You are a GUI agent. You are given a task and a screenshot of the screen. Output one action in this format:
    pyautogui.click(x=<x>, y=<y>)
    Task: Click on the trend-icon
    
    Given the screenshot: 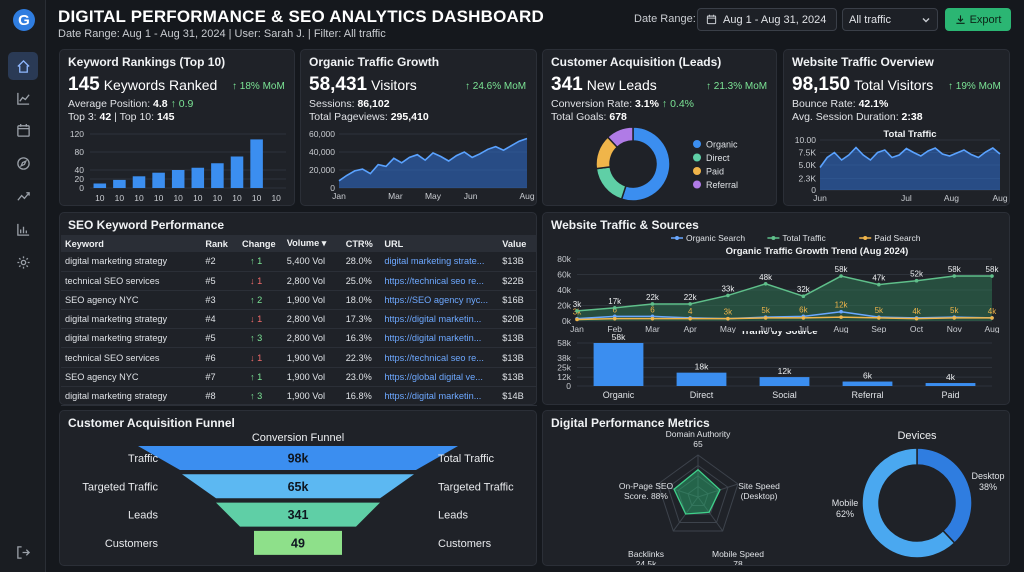 What is the action you would take?
    pyautogui.click(x=23, y=196)
    